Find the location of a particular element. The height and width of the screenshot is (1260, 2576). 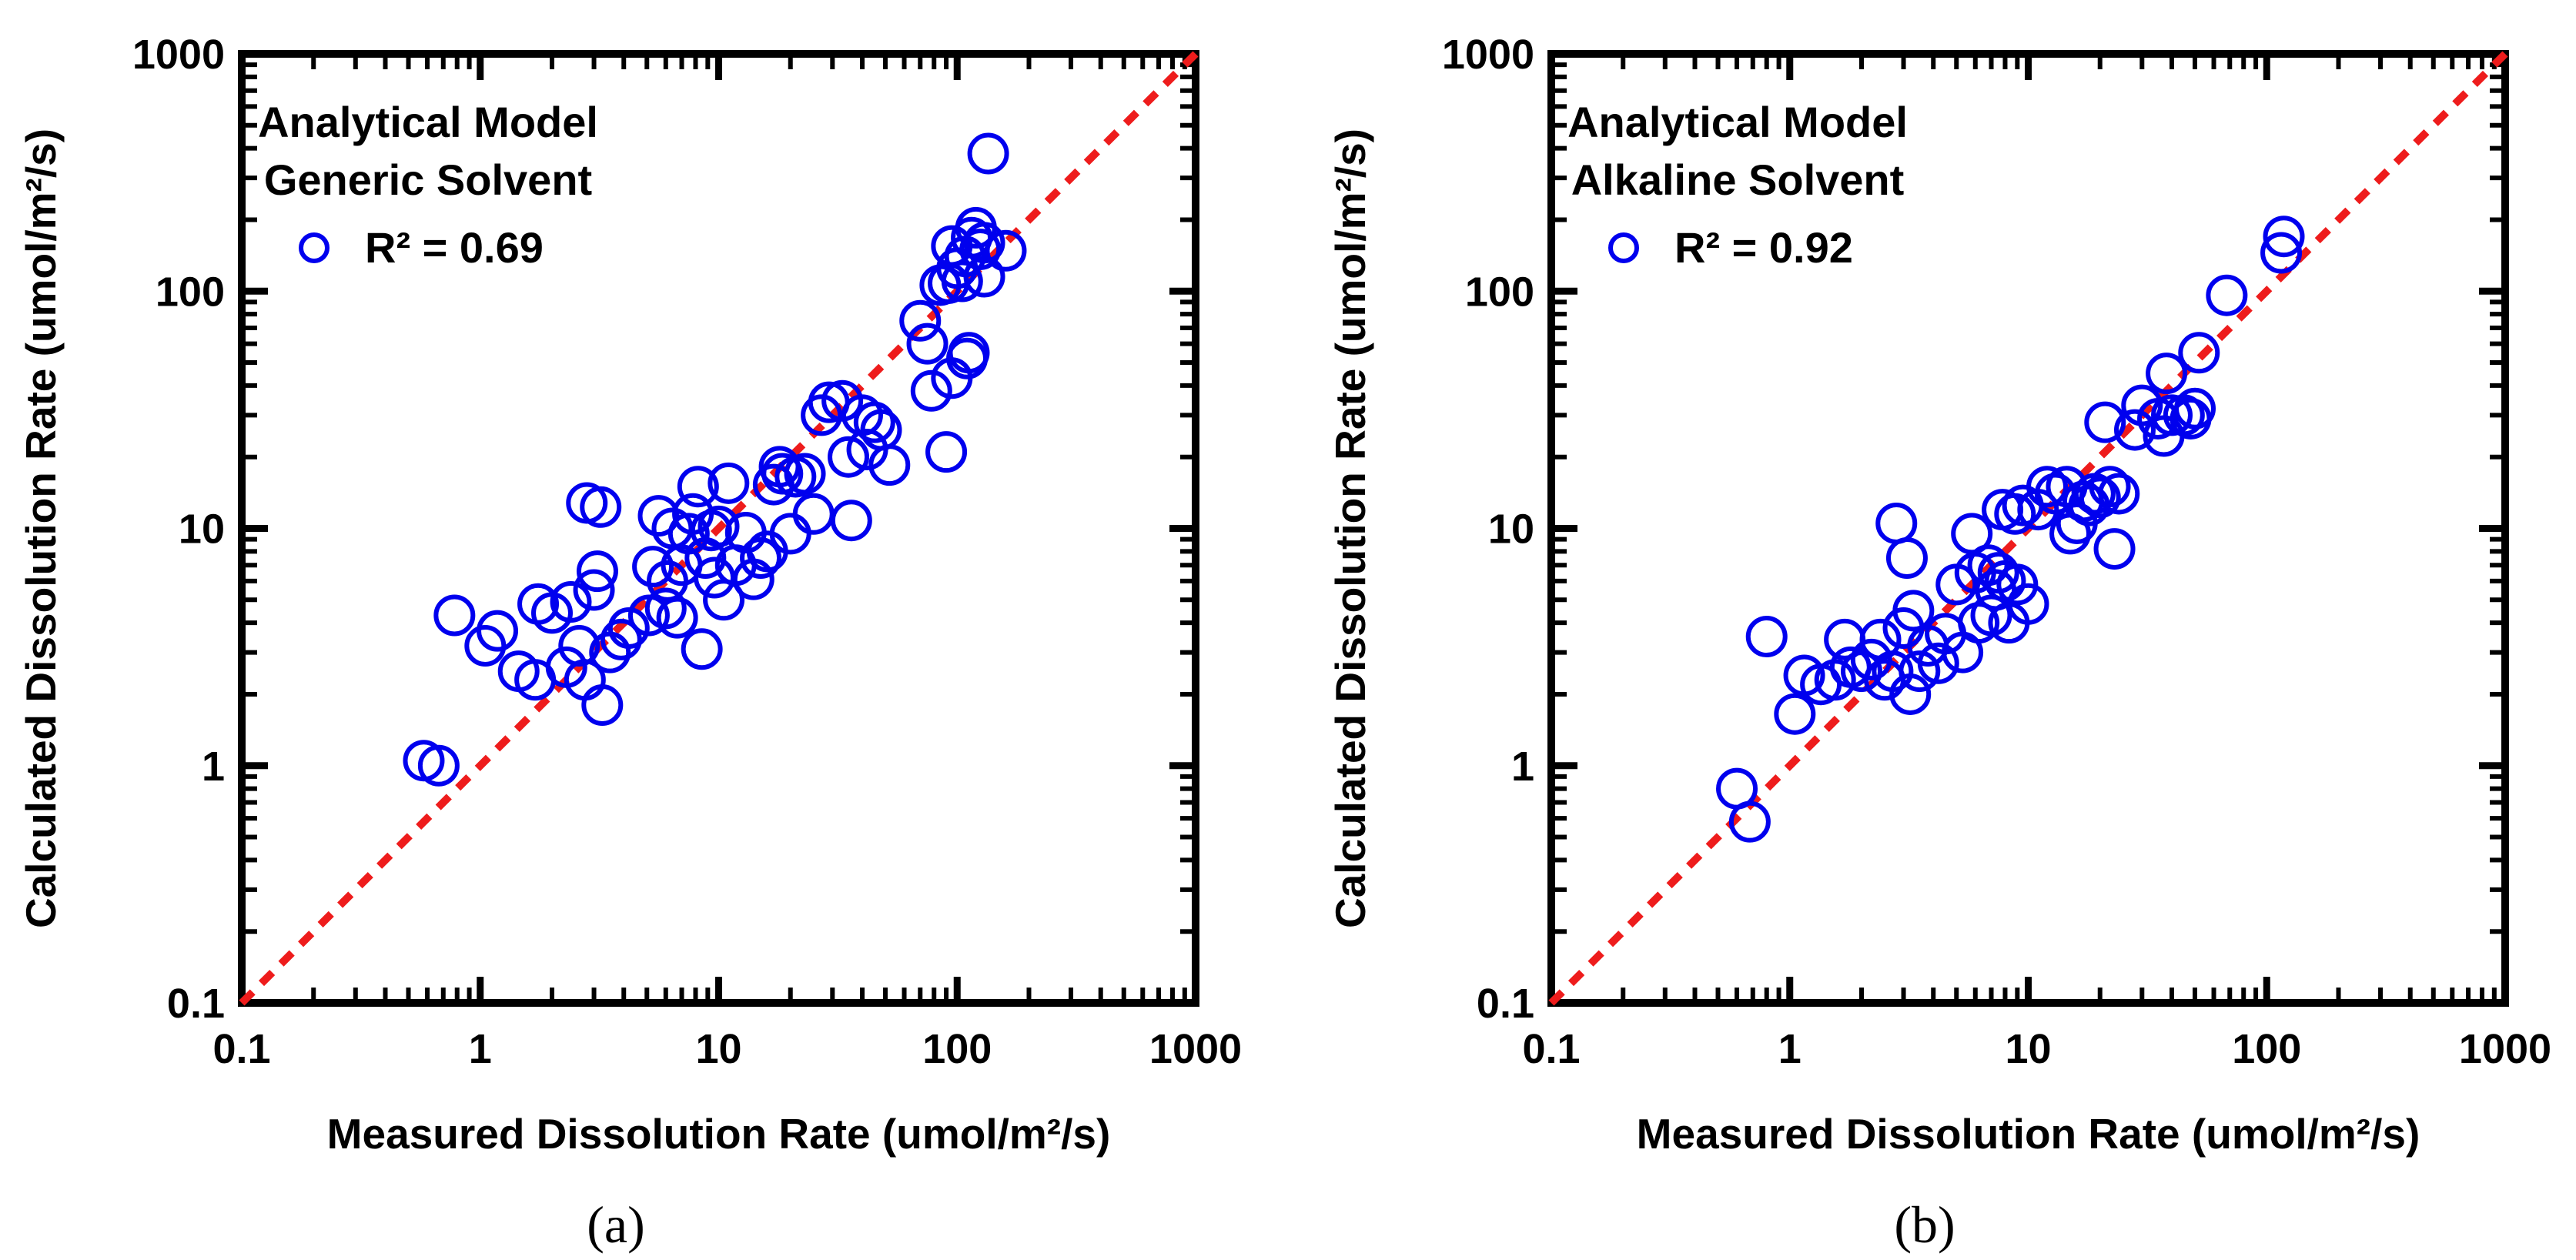

legend-title-line: Alkaline Solvent is located at coordinates (1738, 179).